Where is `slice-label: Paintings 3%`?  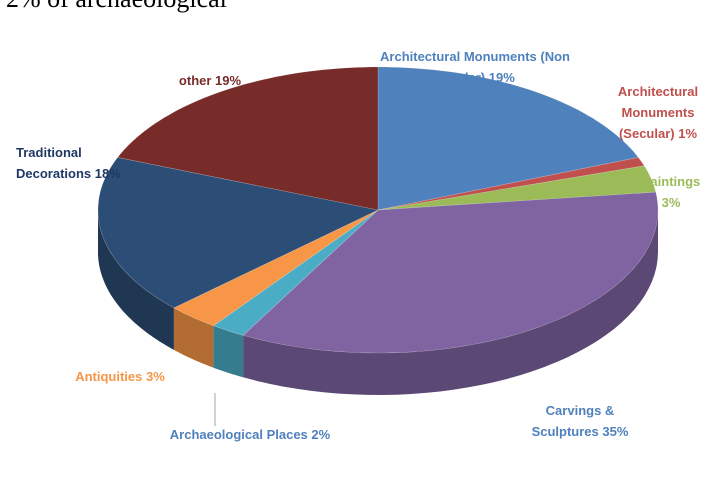 slice-label: Paintings 3% is located at coordinates (671, 192).